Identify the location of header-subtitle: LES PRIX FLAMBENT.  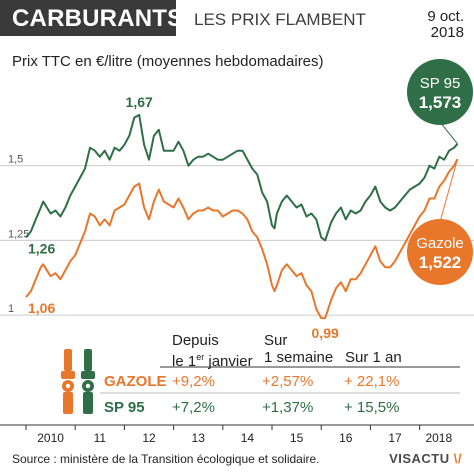
(280, 19).